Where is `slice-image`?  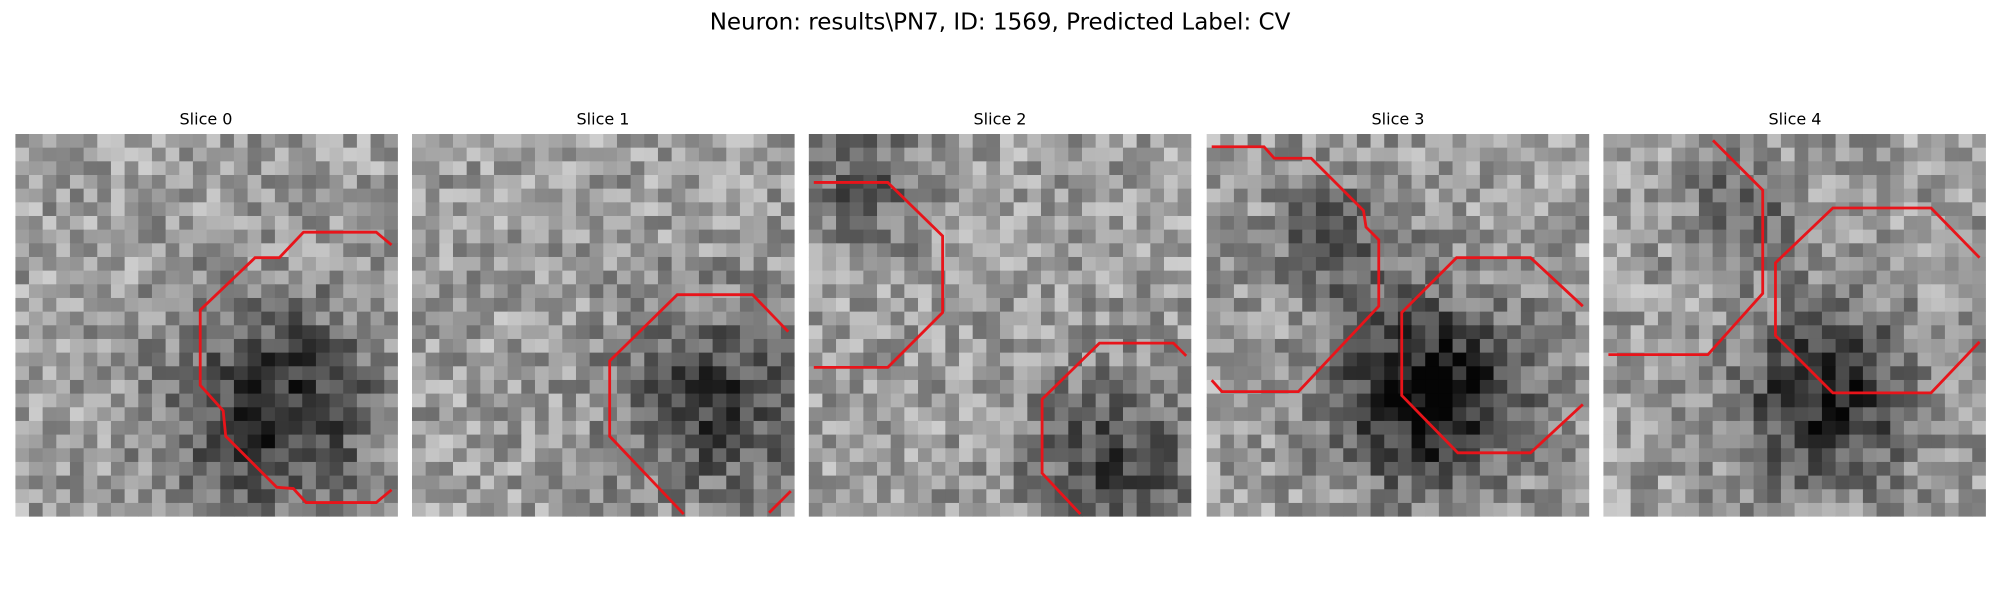 slice-image is located at coordinates (1398, 325).